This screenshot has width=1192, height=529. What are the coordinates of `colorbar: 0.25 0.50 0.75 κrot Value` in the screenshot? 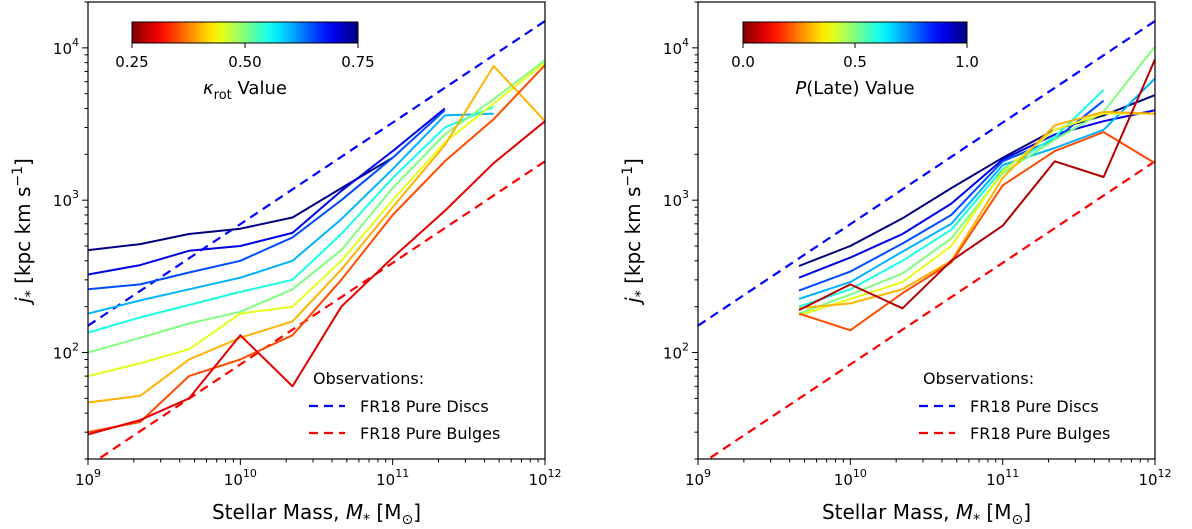 It's located at (245, 62).